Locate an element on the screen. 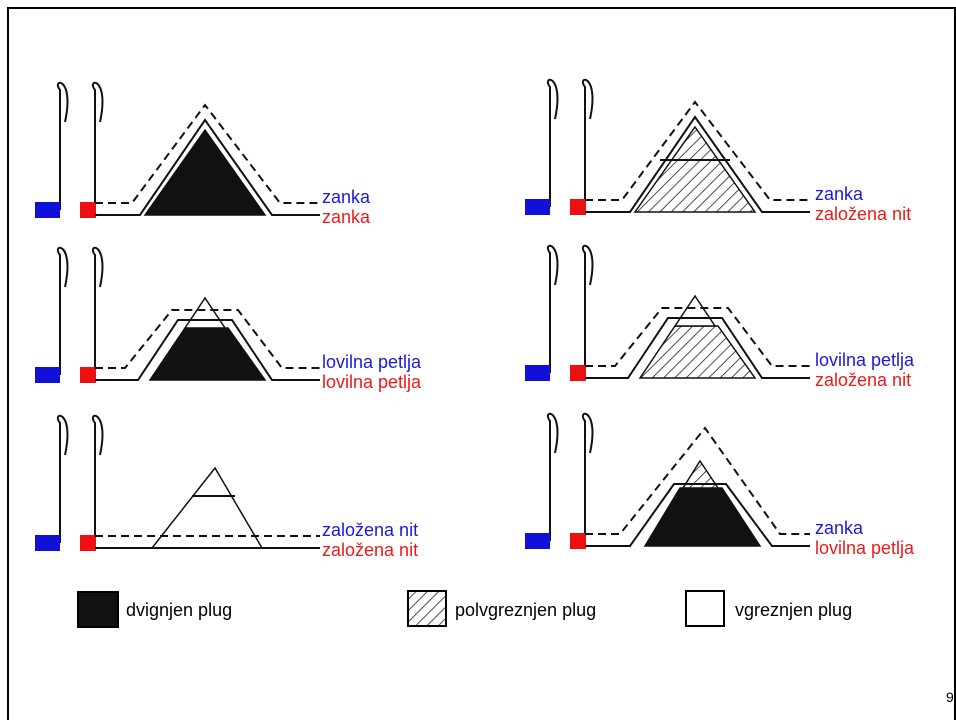  lower-label: zanka is located at coordinates (346, 217).